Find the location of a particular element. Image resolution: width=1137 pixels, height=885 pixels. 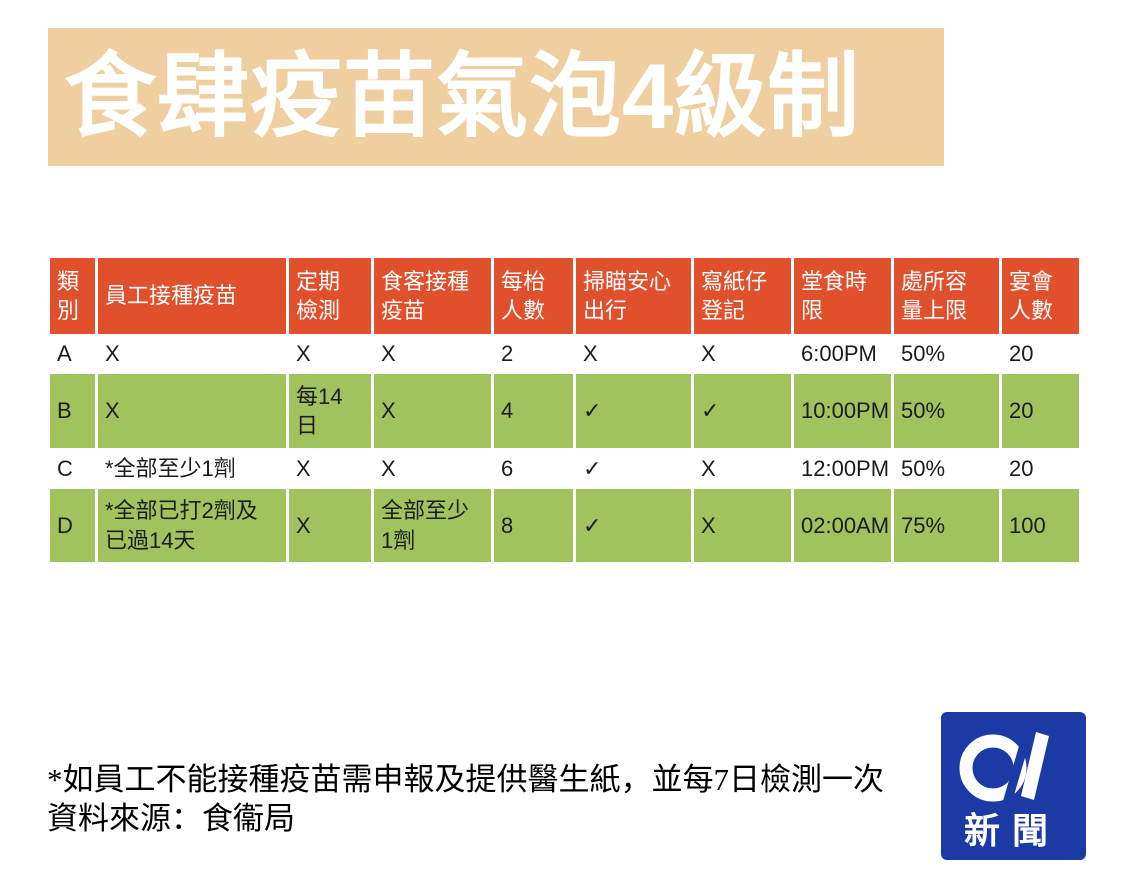

header-cell-paper-registration: 寫紙仔 登記 is located at coordinates (742, 296).